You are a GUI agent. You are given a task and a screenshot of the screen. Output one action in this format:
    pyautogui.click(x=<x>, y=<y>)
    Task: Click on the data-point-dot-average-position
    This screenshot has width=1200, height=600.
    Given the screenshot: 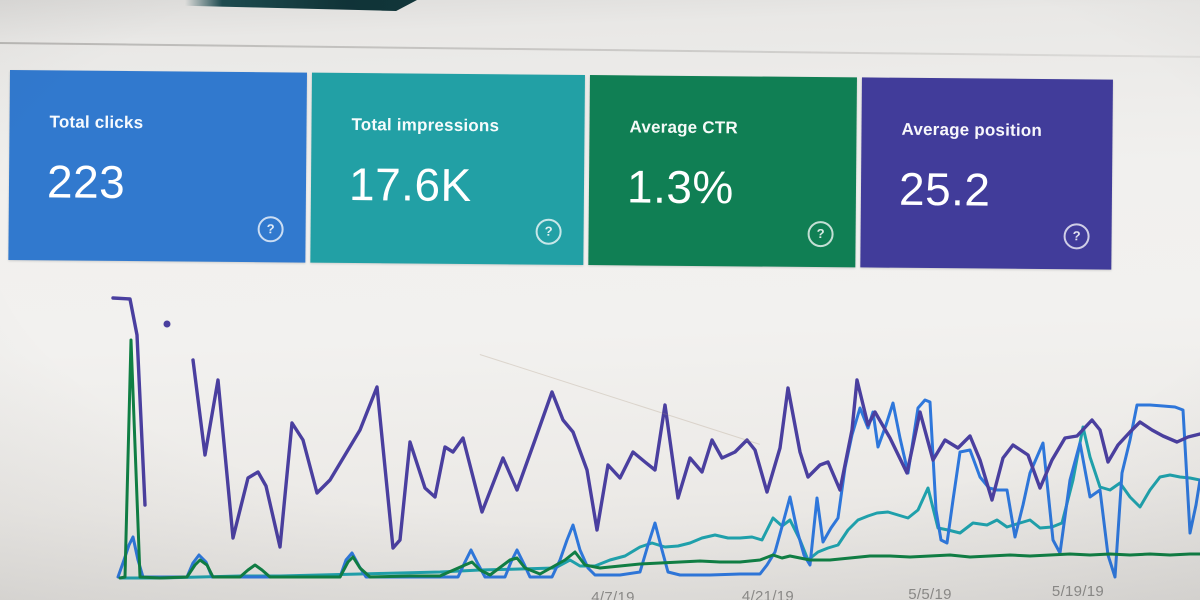 What is the action you would take?
    pyautogui.click(x=167, y=324)
    